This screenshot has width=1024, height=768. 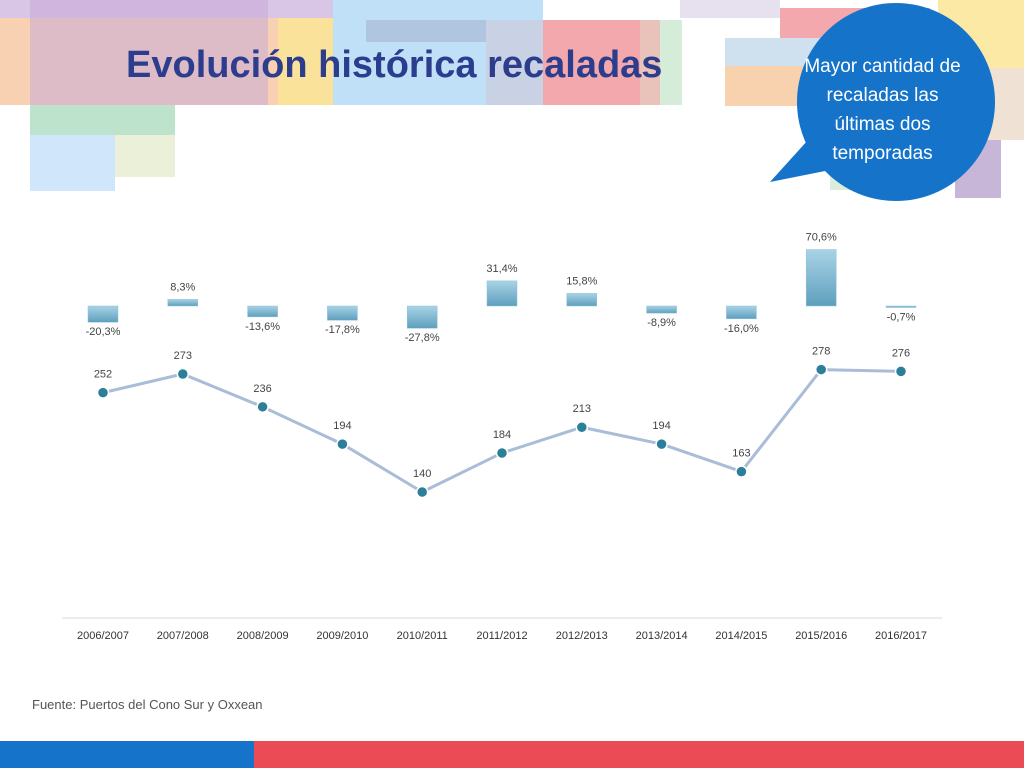 What do you see at coordinates (103, 332) in the screenshot?
I see `bar-data-label: -20,3%` at bounding box center [103, 332].